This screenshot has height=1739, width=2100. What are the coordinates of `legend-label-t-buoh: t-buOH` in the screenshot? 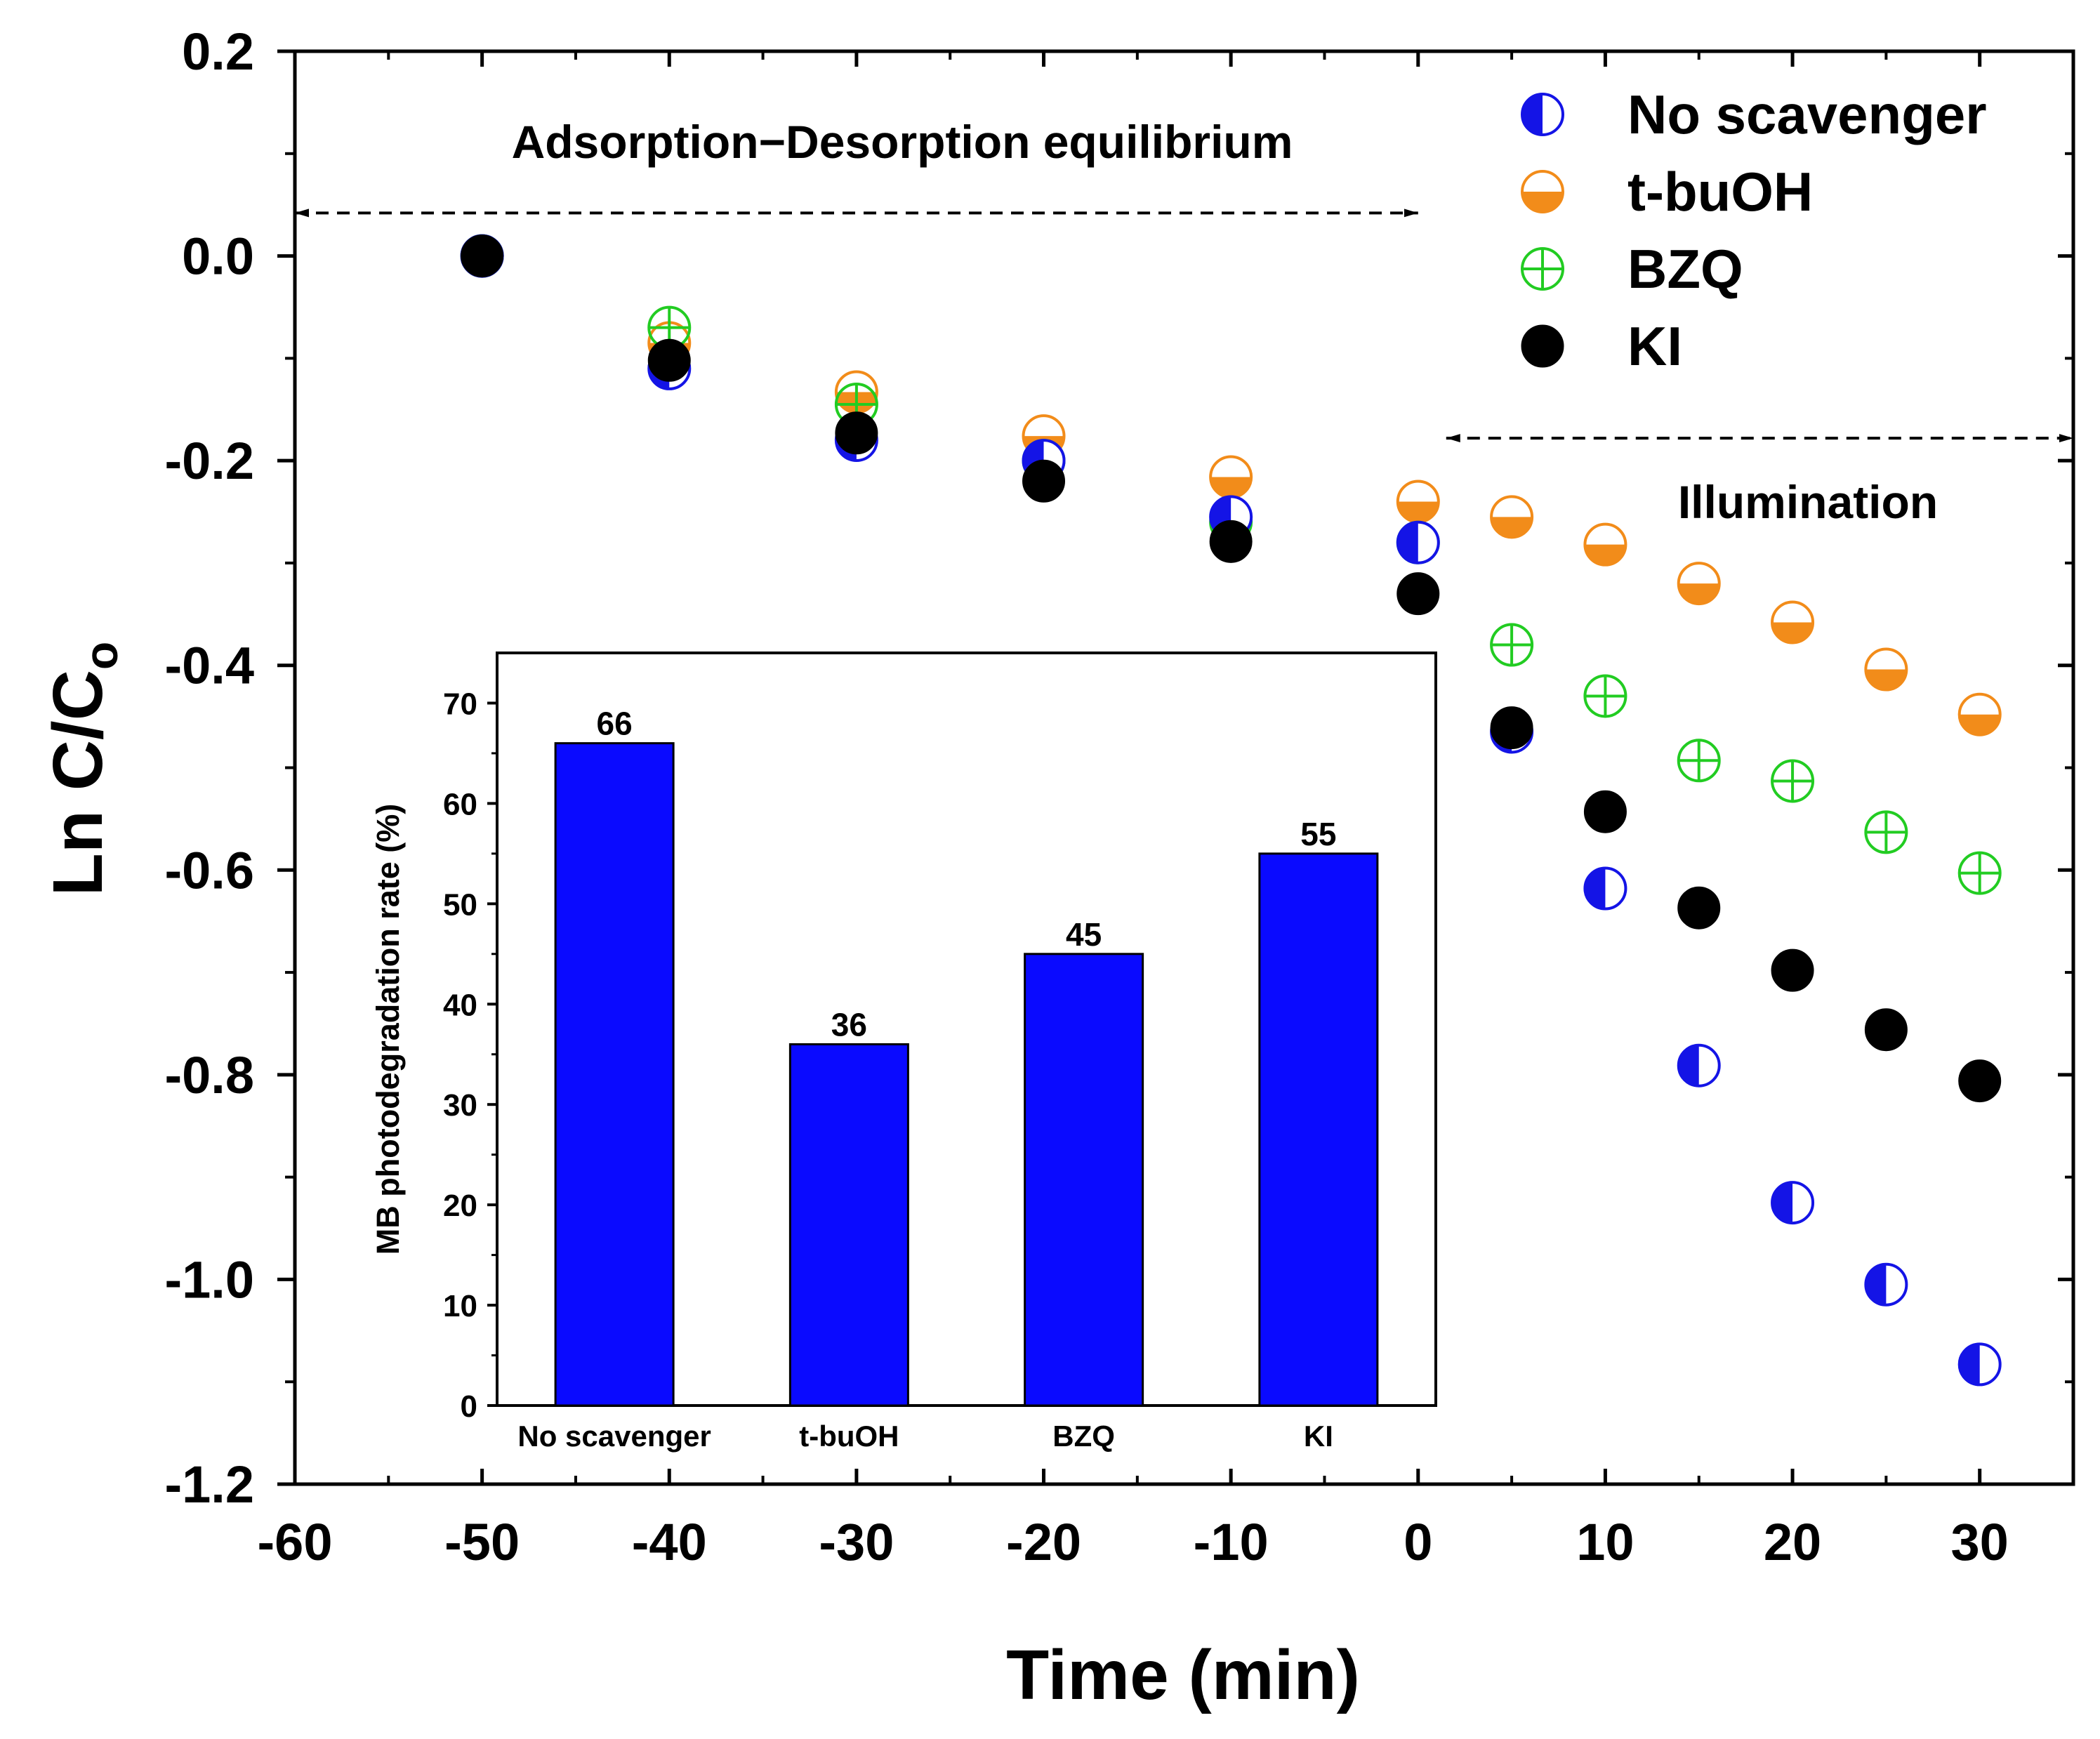 It's located at (1720, 192).